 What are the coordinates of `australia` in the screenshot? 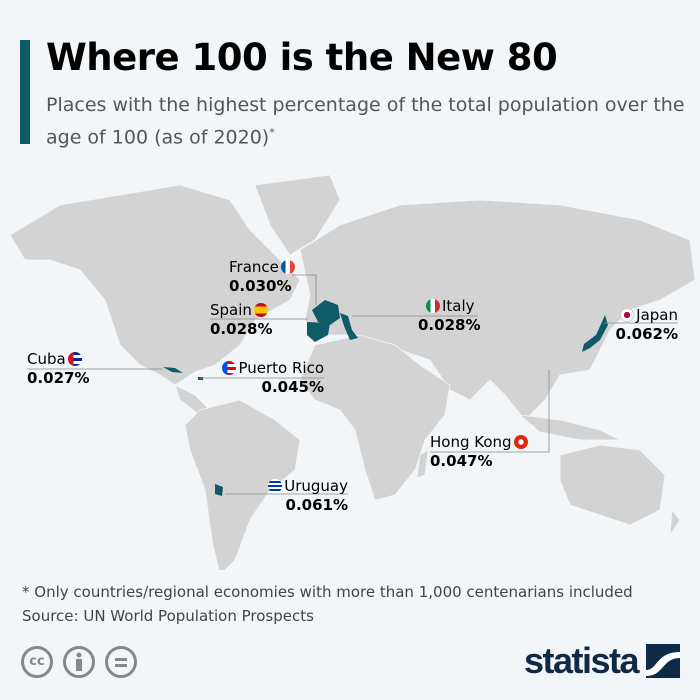 It's located at (612, 485).